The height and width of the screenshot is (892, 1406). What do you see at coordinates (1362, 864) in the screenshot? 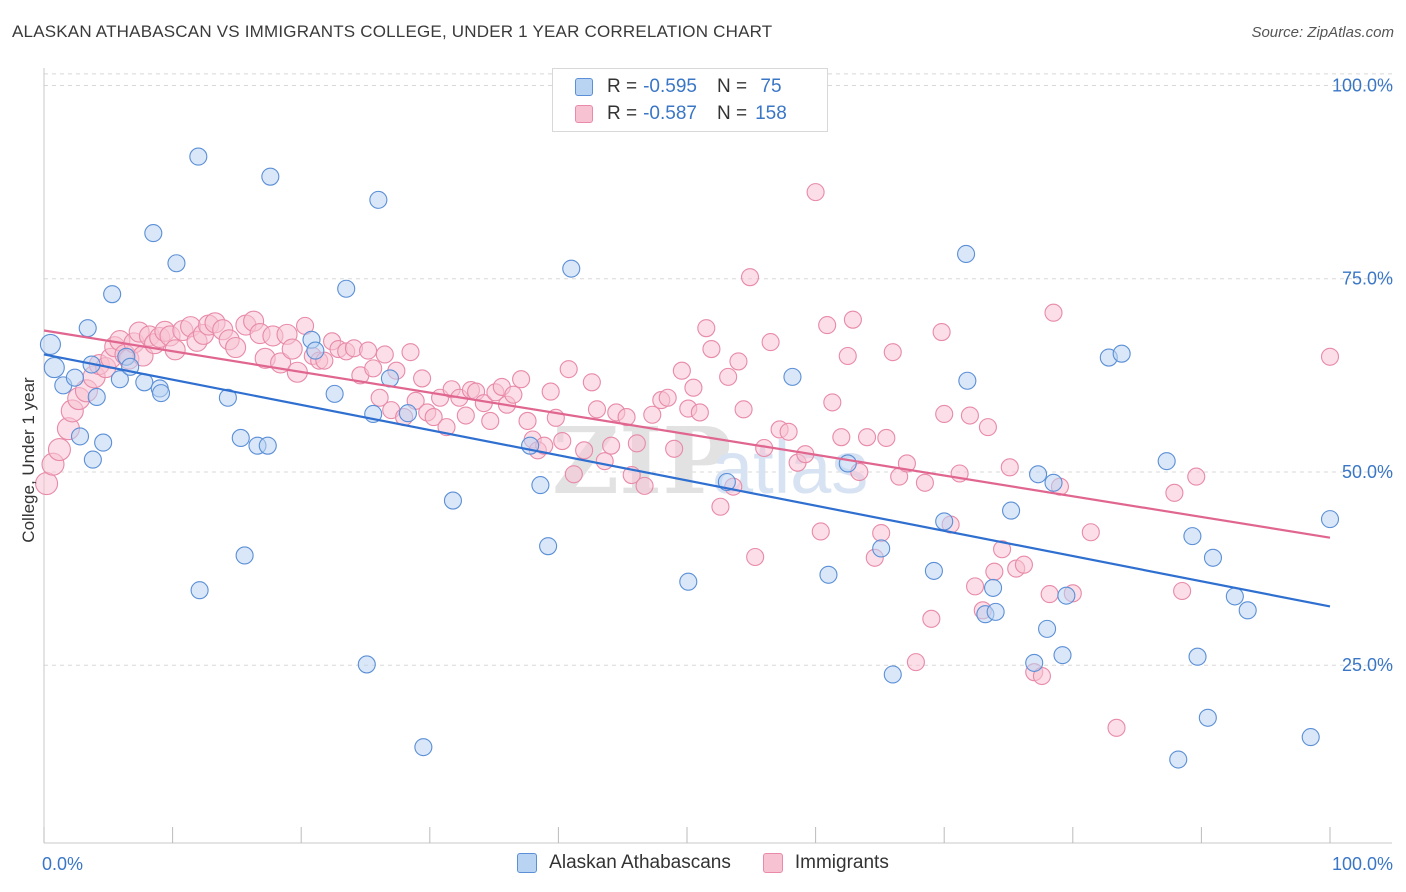
I see `x-tick-label: 100.0%` at bounding box center [1362, 864].